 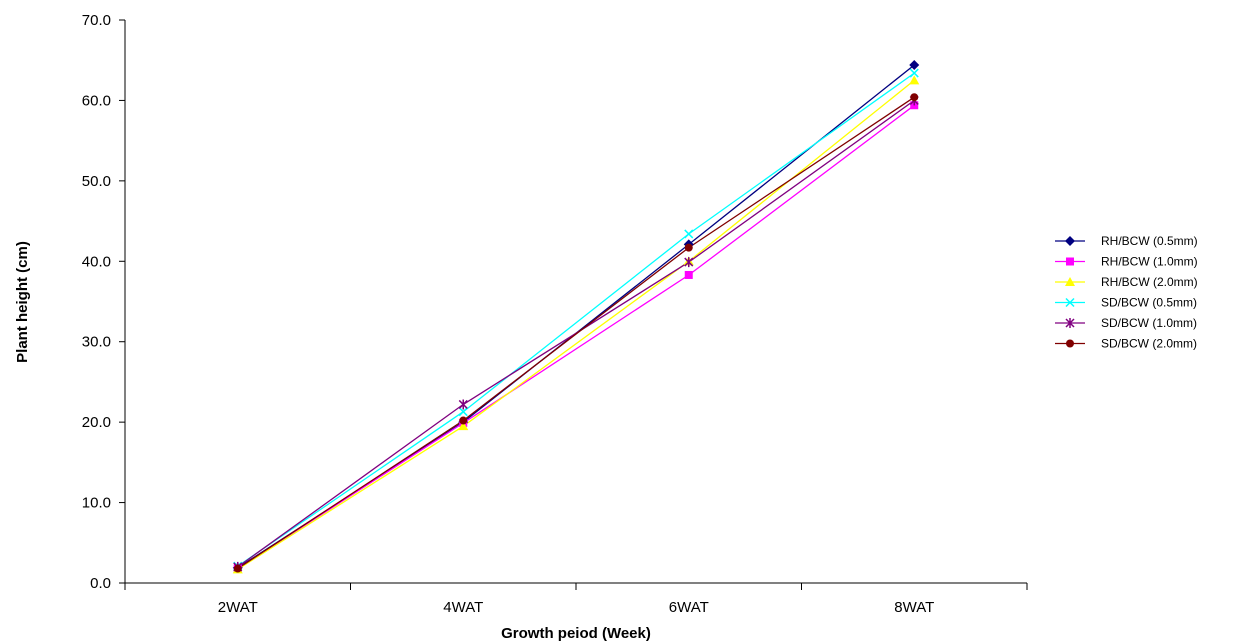 I want to click on legend-label: RH/BCW (0.5mm), so click(x=1149, y=241).